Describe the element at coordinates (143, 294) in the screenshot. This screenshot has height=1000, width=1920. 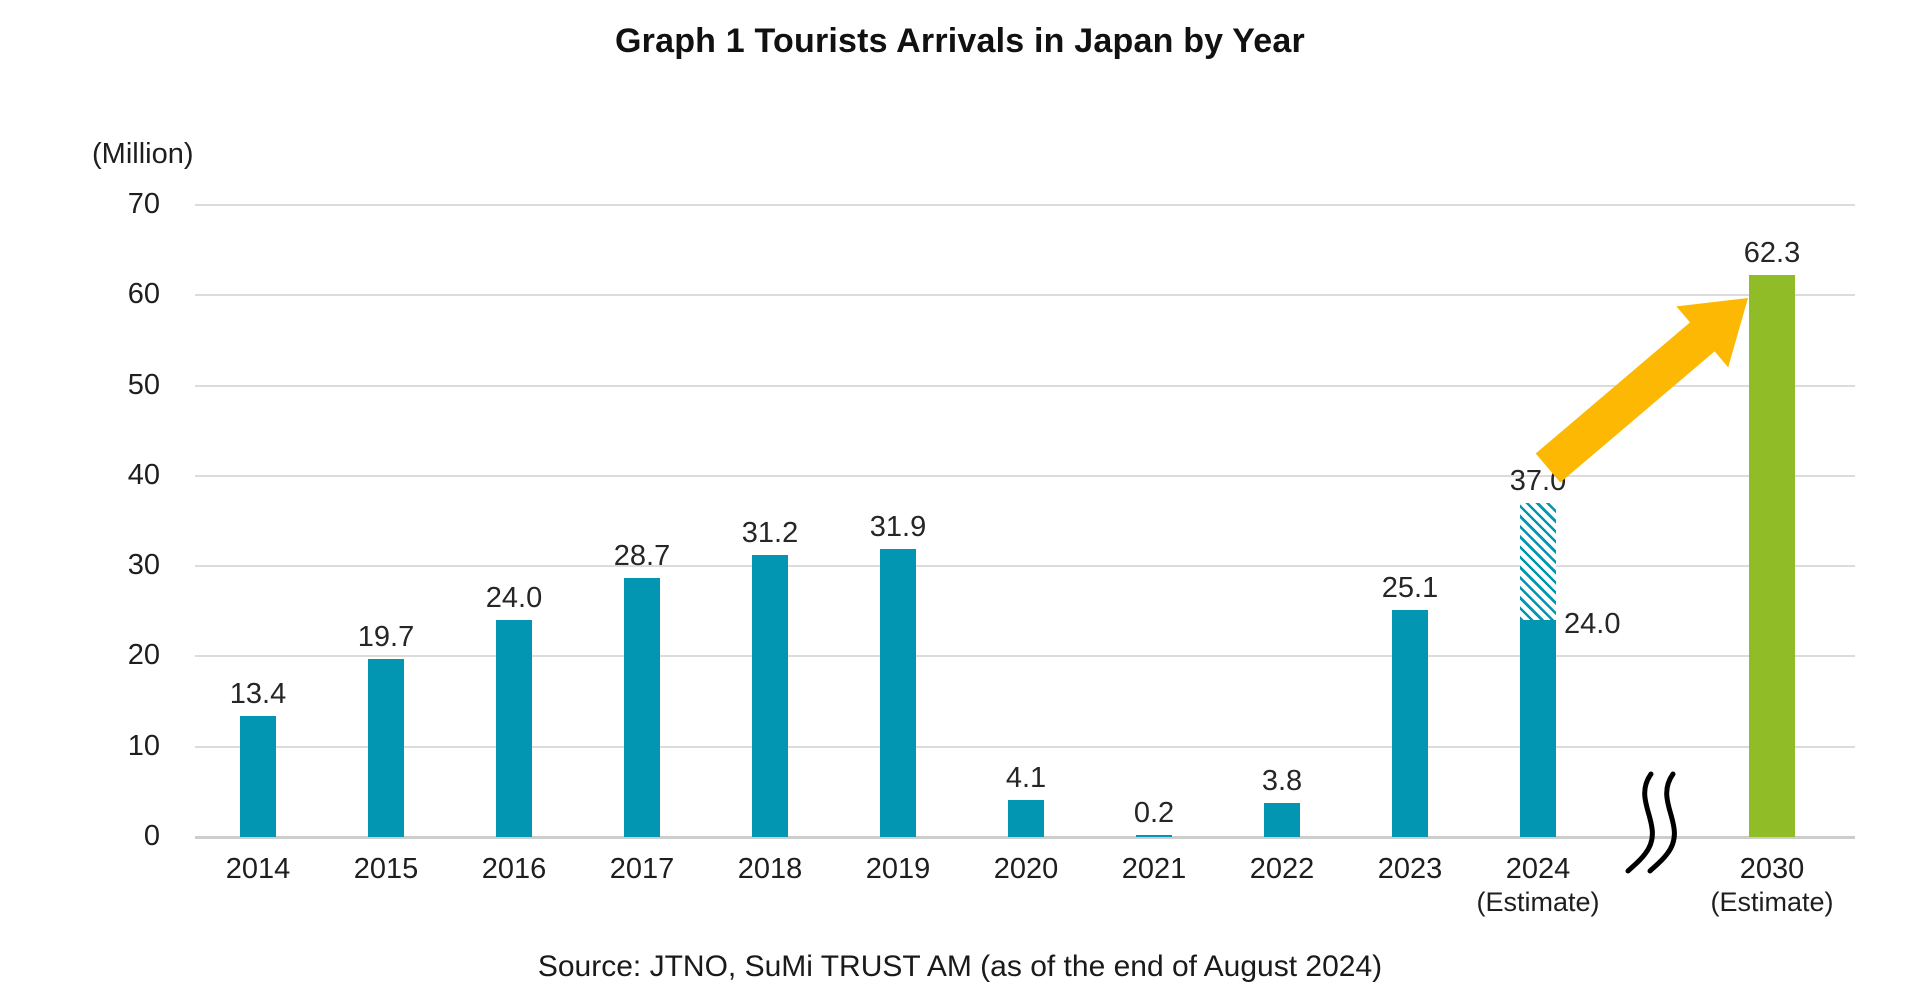
I see `y-tick-label-60: 60` at that location.